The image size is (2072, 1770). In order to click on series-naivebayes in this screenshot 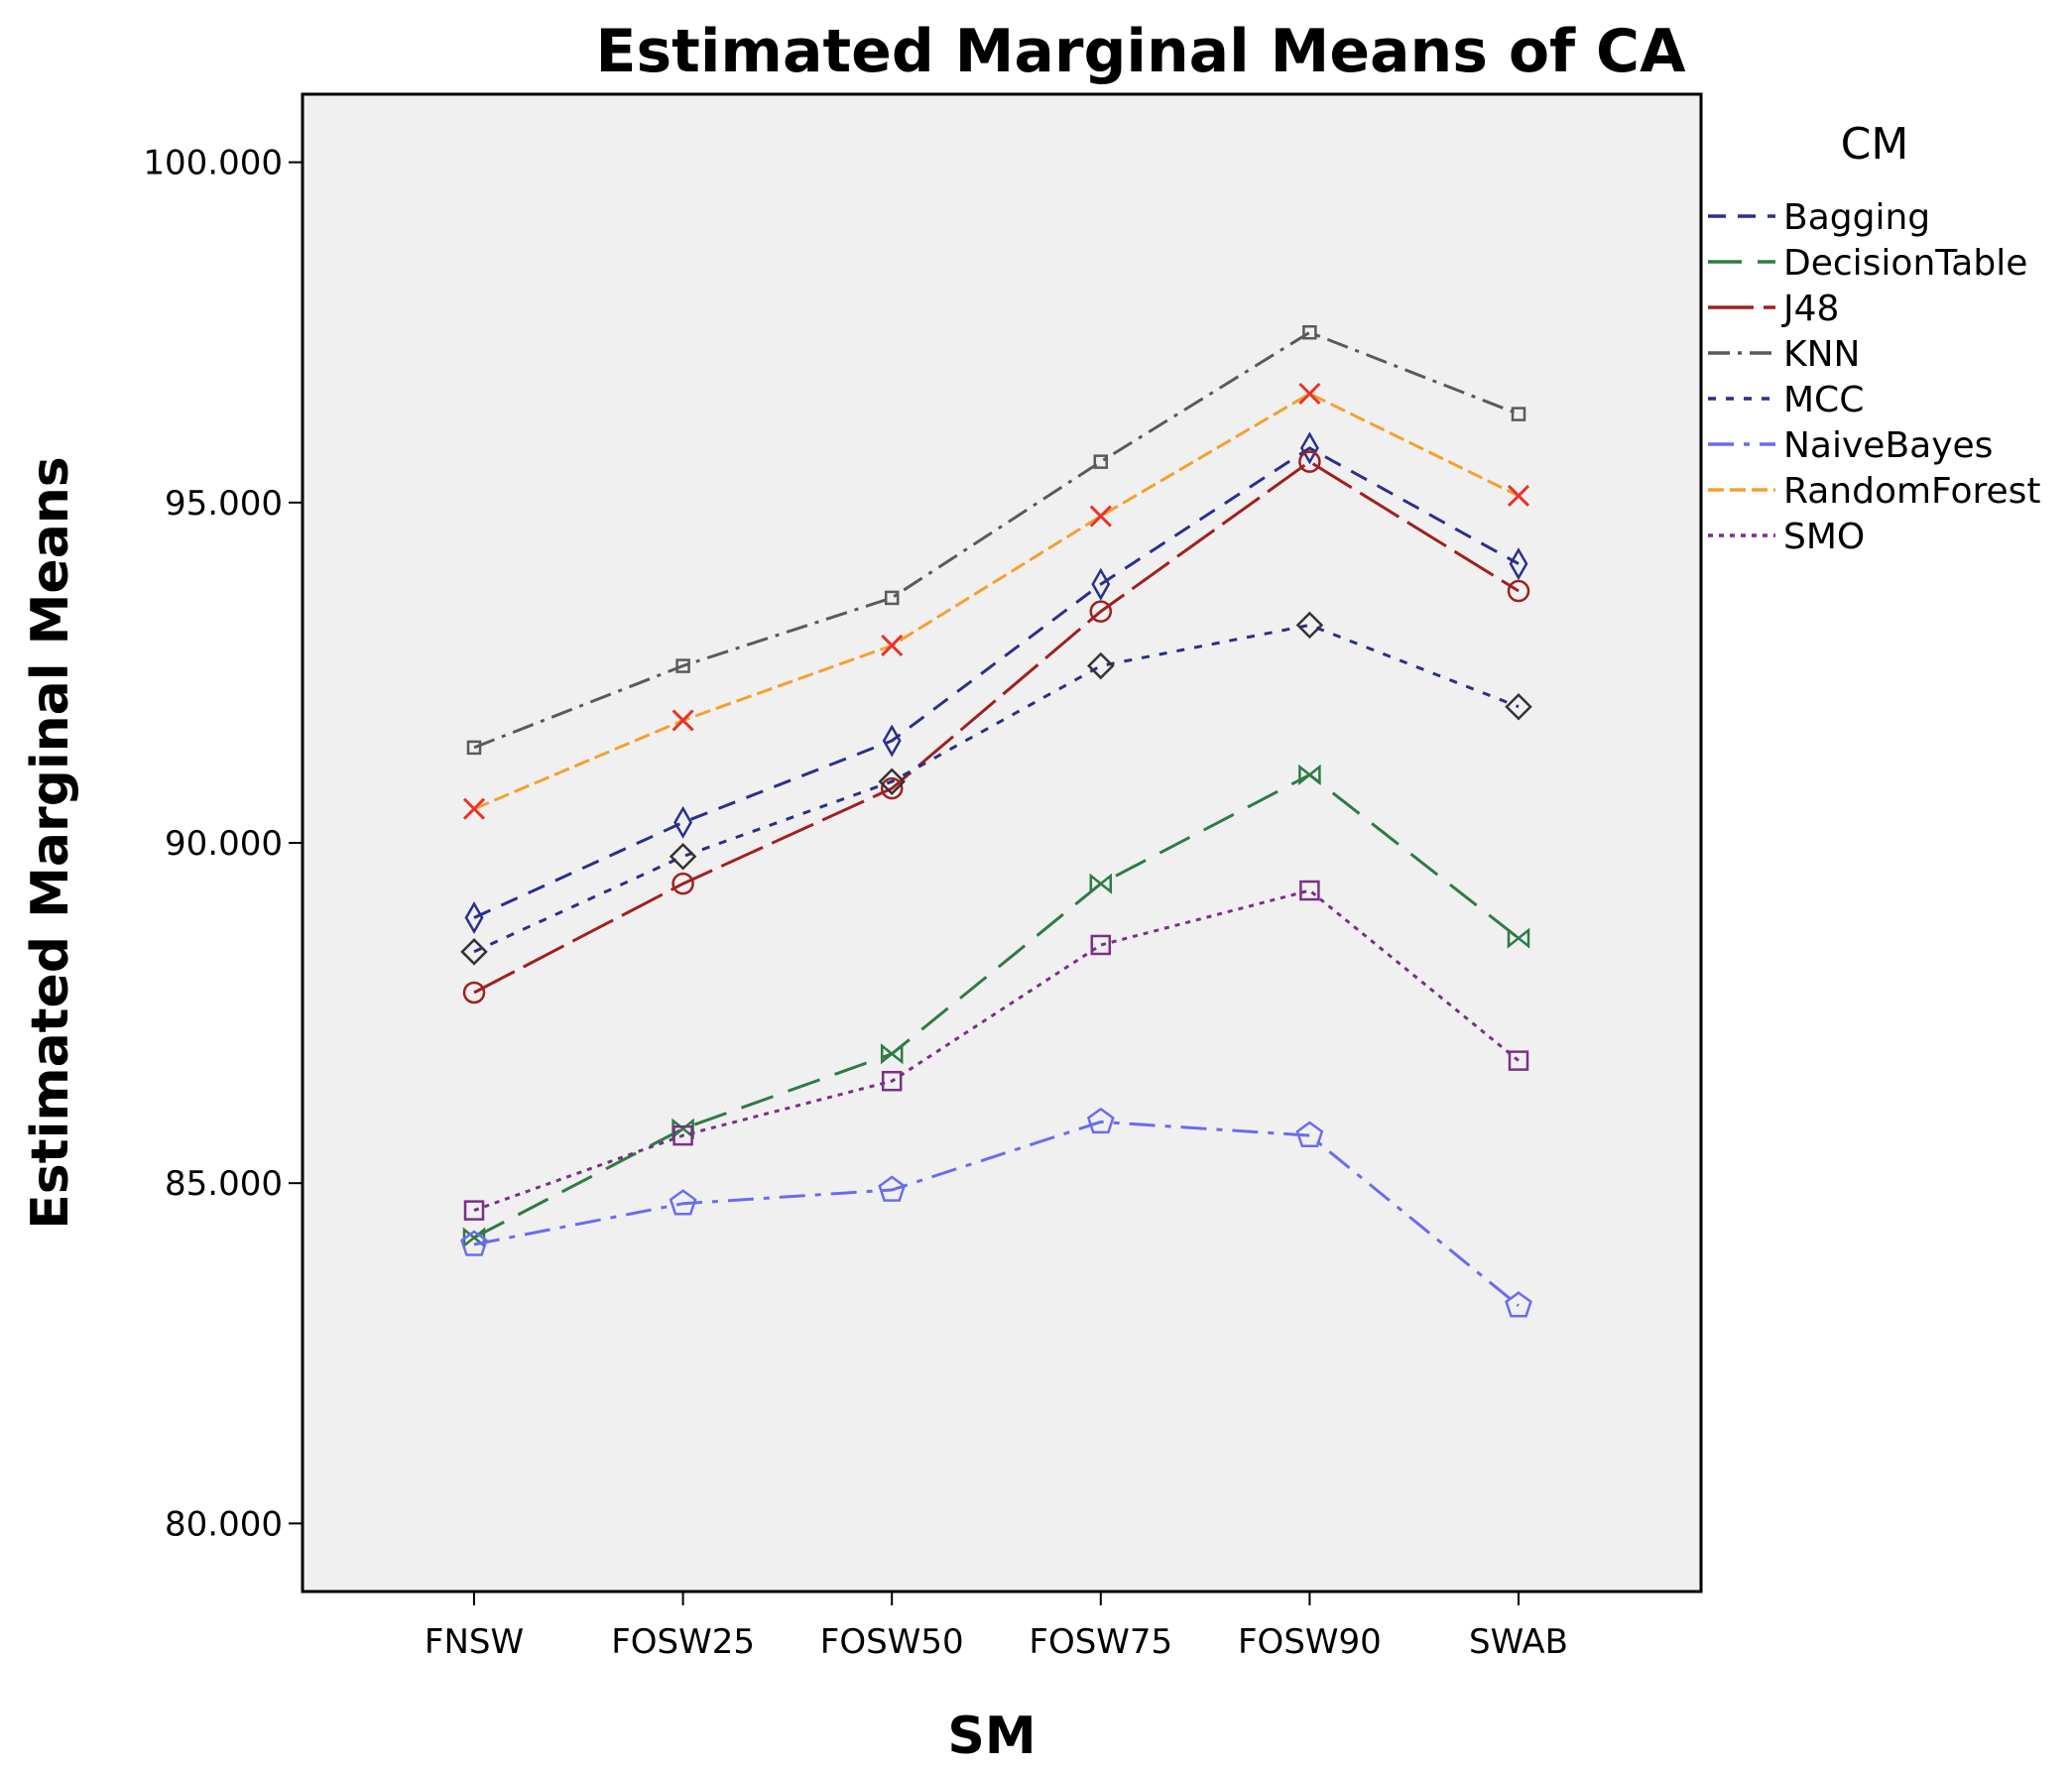, I will do `click(996, 1212)`.